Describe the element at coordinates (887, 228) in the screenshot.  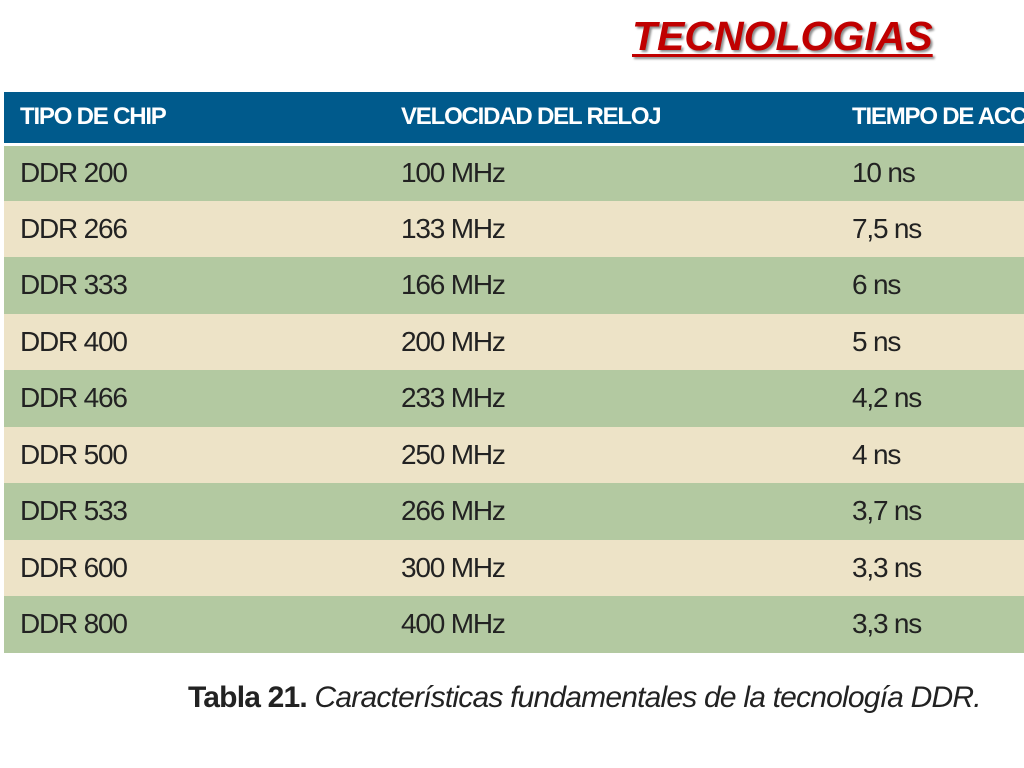
I see `cell-access: 7,5 ns` at that location.